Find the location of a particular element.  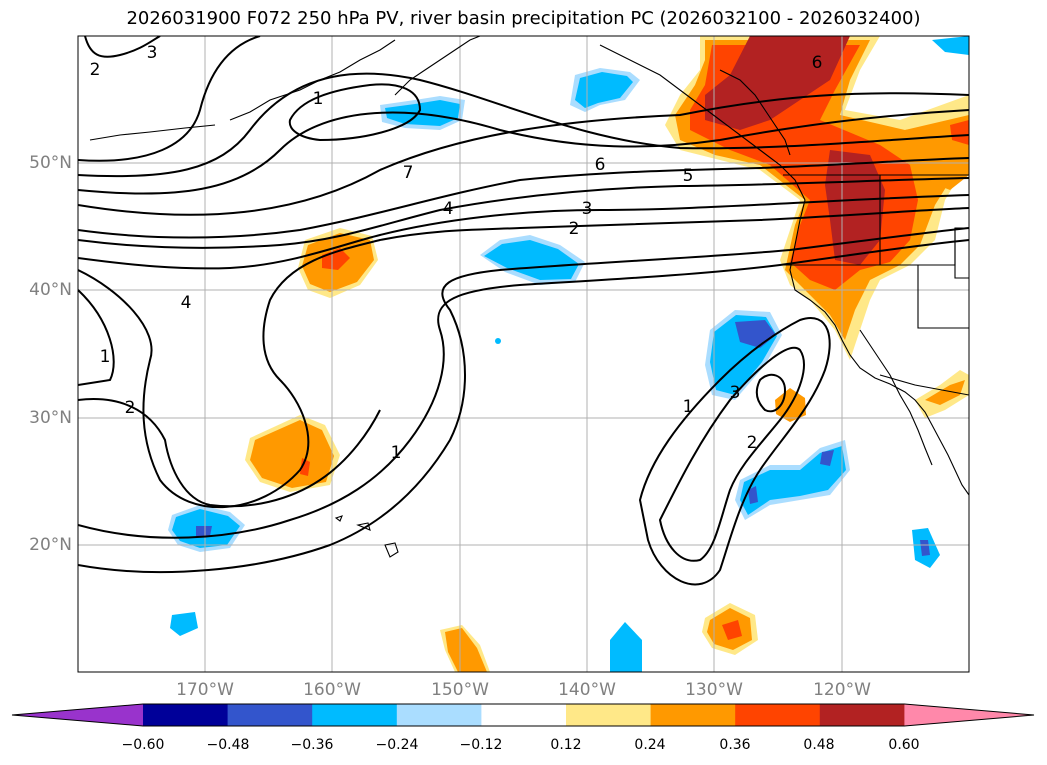

lat-label: 50°N is located at coordinates (50, 163).